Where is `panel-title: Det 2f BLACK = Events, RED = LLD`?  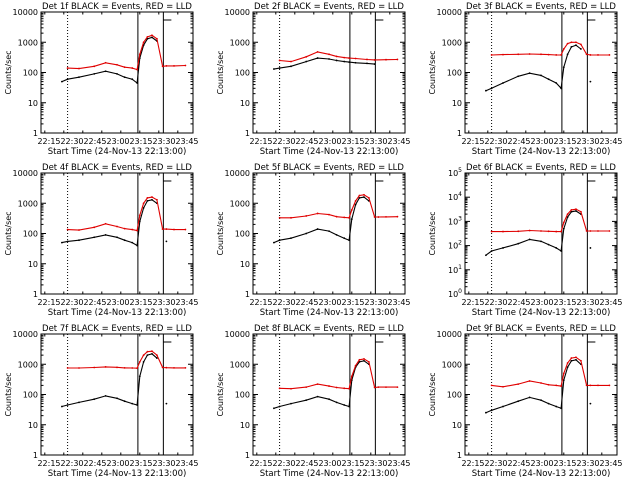 panel-title: Det 2f BLACK = Events, RED = LLD is located at coordinates (329, 7).